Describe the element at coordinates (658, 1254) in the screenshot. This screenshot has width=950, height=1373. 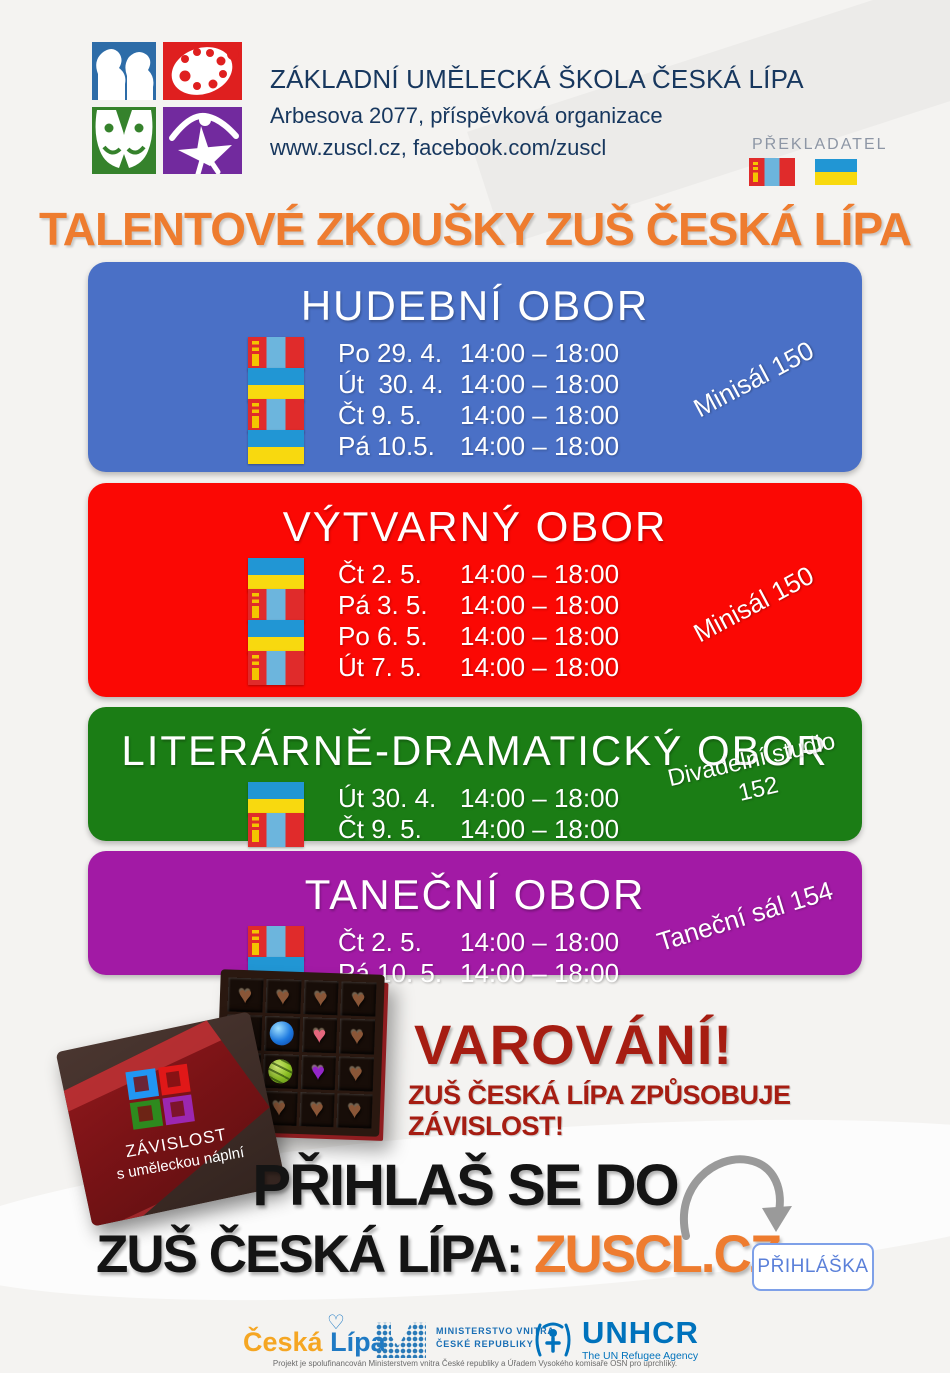
I see `cta-website: ZUSCL.CZ` at that location.